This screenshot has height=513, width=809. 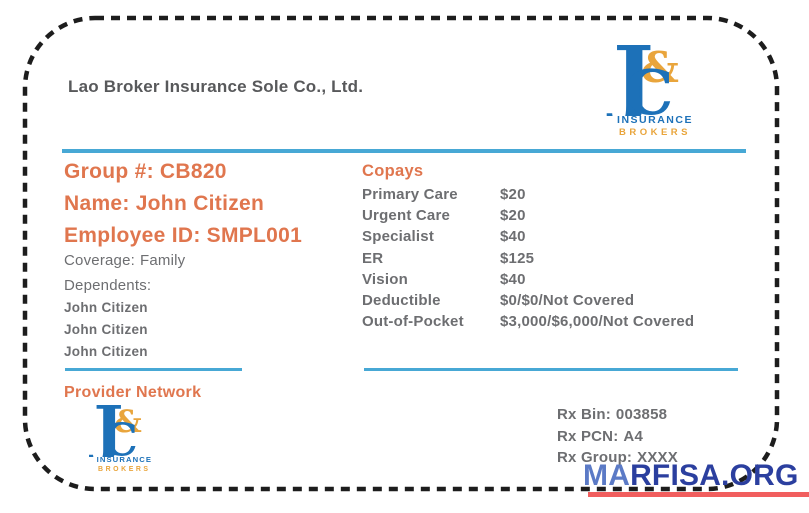 I want to click on copay-label: ER, so click(x=373, y=258).